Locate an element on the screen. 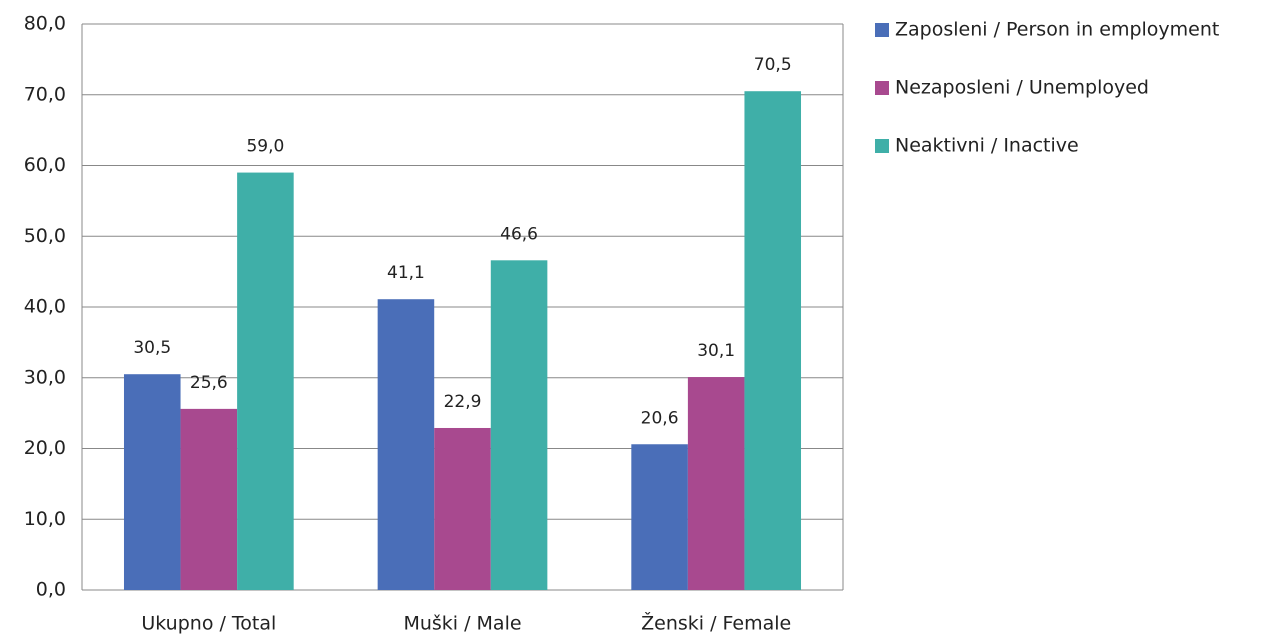 The width and height of the screenshot is (1273, 637). data-label: 22,9 is located at coordinates (463, 402).